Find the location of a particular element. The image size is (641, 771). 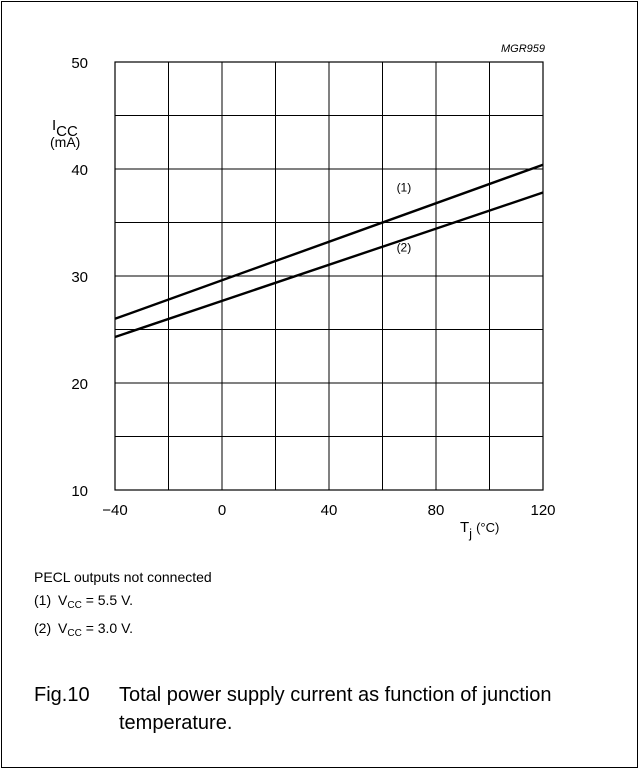

y-axis-label-main: I is located at coordinates (54, 125).